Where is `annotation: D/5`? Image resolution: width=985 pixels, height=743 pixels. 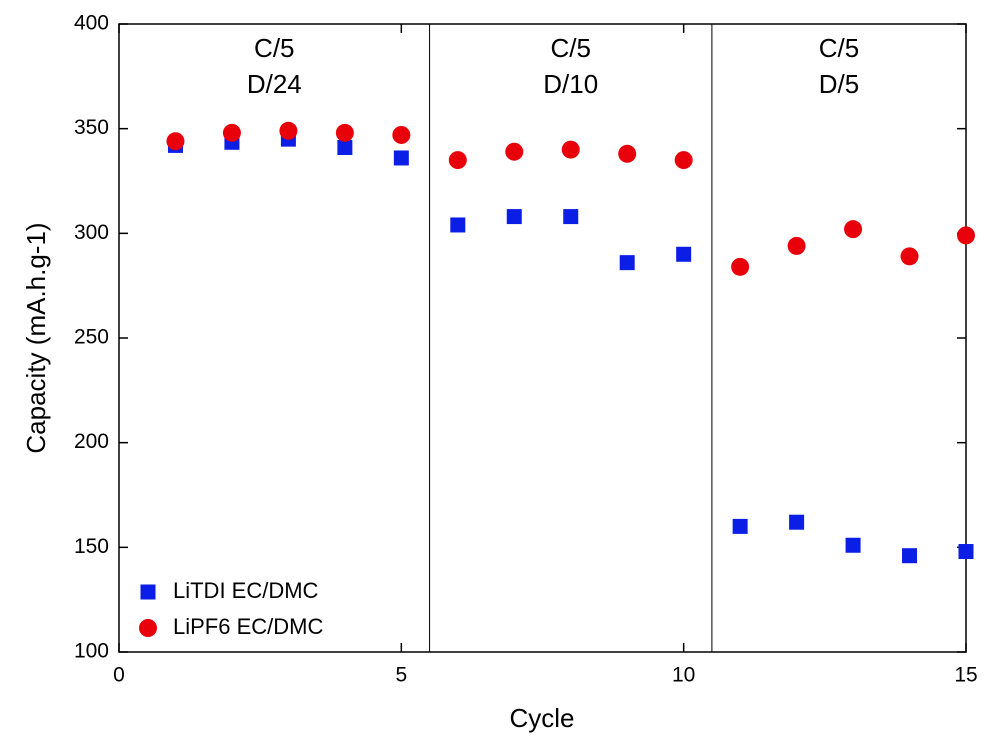
annotation: D/5 is located at coordinates (839, 84).